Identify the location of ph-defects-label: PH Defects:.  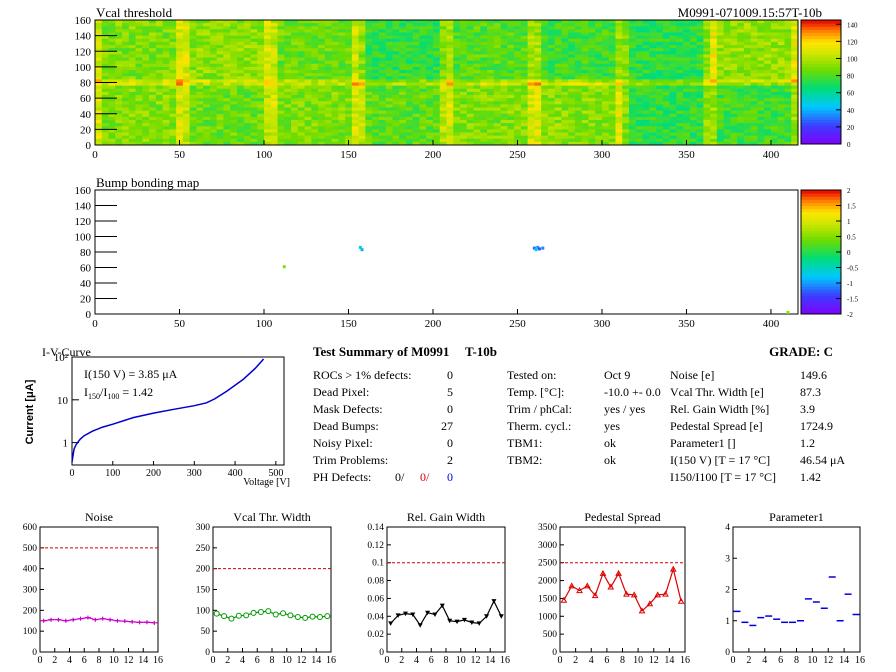
(342, 477).